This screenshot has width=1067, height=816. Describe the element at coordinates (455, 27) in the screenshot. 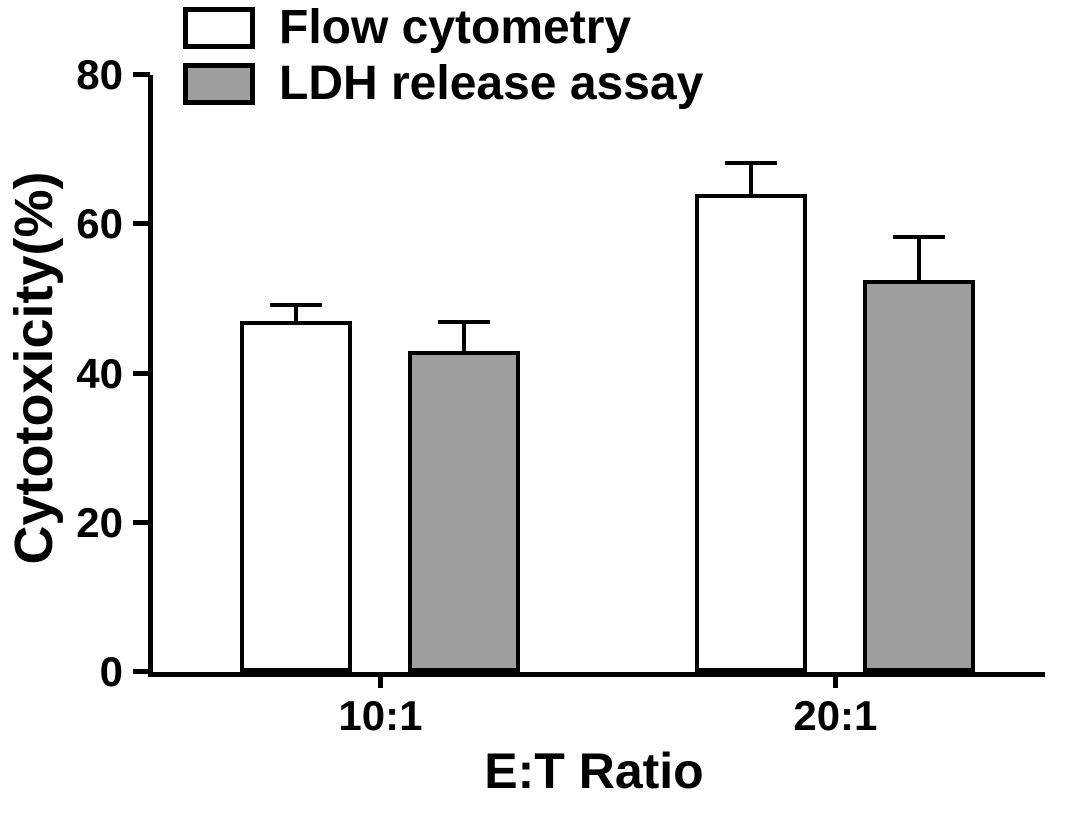

I see `legend-label-flow-cytometry: Flow cytometry` at that location.